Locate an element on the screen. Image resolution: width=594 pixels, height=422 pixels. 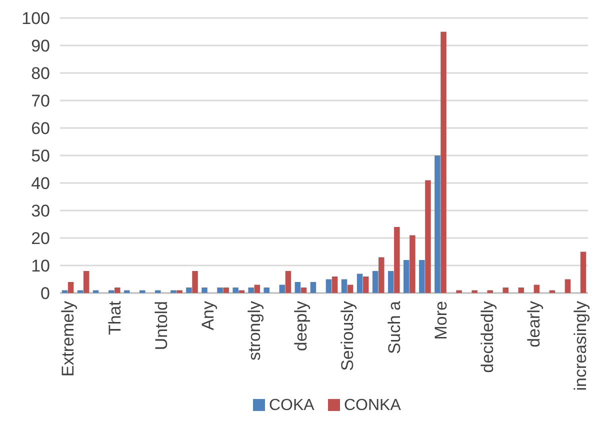
legend-label: CONKA is located at coordinates (373, 405).